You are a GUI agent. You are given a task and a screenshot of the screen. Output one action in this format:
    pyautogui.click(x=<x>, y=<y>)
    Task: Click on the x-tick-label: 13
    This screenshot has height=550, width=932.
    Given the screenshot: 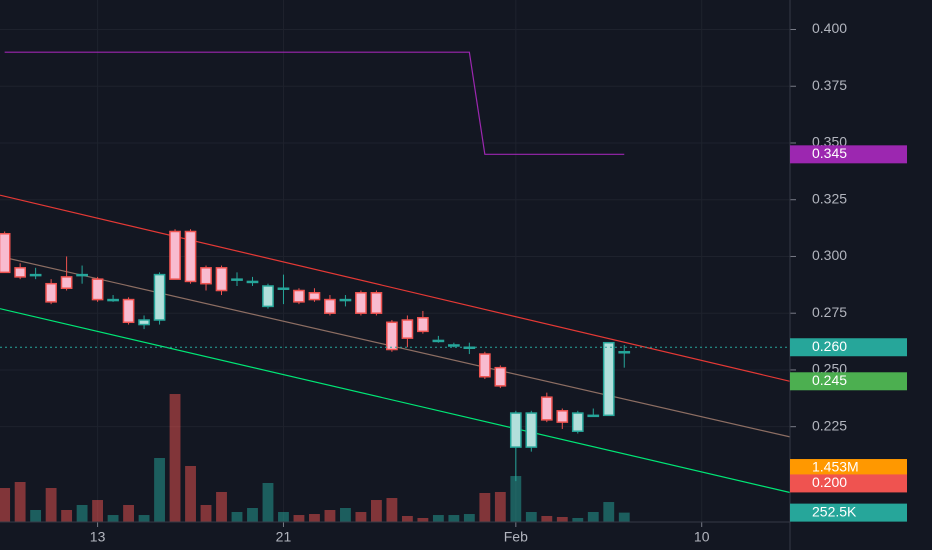 What is the action you would take?
    pyautogui.click(x=98, y=537)
    